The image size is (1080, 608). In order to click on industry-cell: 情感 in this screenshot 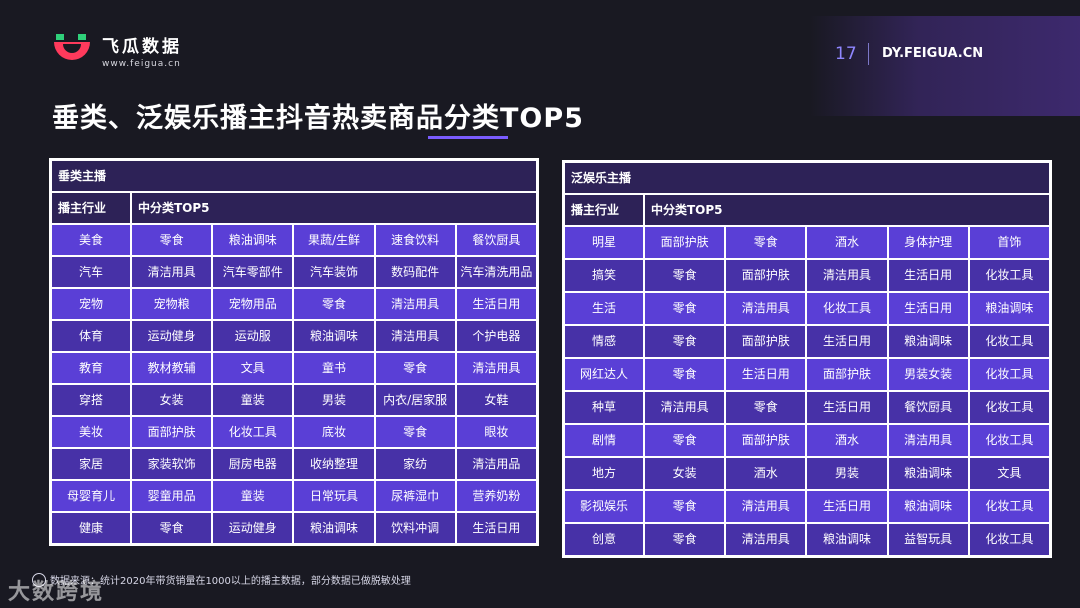, I will do `click(604, 341)`.